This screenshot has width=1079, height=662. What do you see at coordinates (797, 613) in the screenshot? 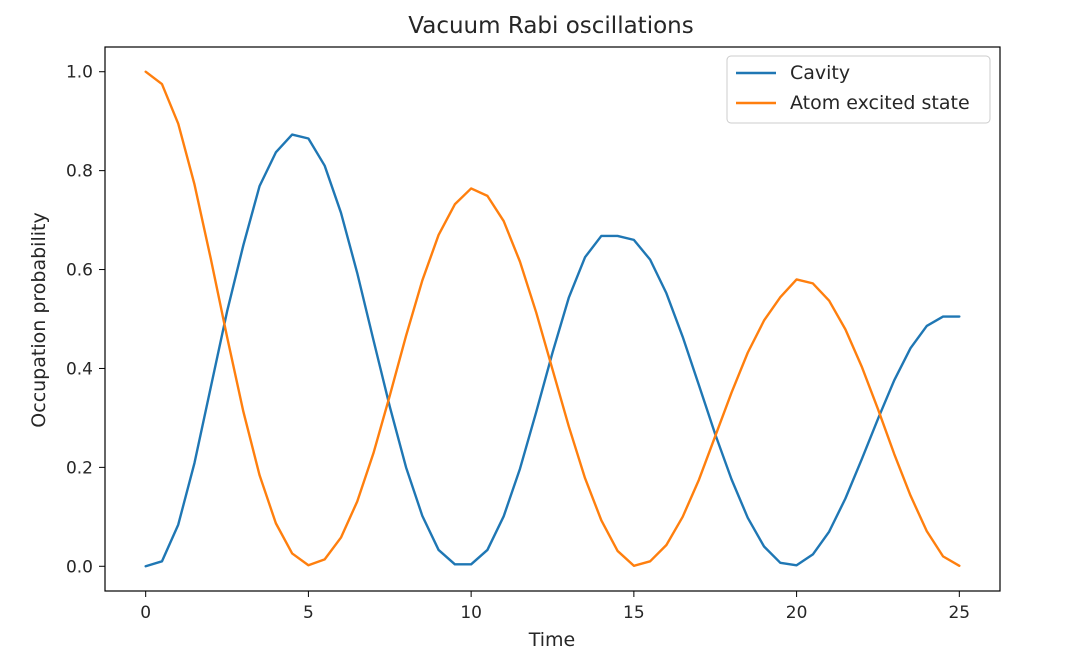
I see `x-tick-label: 20` at bounding box center [797, 613].